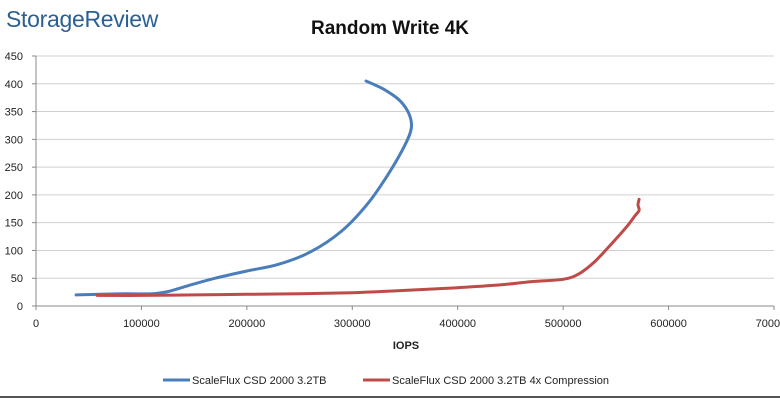 This screenshot has width=780, height=401. What do you see at coordinates (259, 381) in the screenshot?
I see `legend-label-1: ScaleFlux CSD 2000 3.2TB` at bounding box center [259, 381].